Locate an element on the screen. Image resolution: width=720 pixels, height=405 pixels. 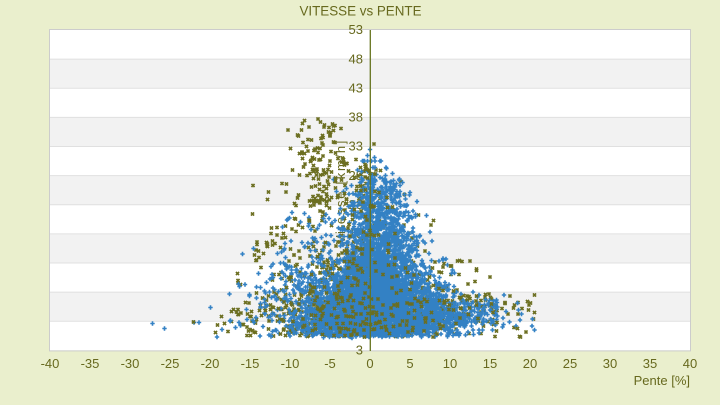
svg-text: -15 is located at coordinates (250, 363).